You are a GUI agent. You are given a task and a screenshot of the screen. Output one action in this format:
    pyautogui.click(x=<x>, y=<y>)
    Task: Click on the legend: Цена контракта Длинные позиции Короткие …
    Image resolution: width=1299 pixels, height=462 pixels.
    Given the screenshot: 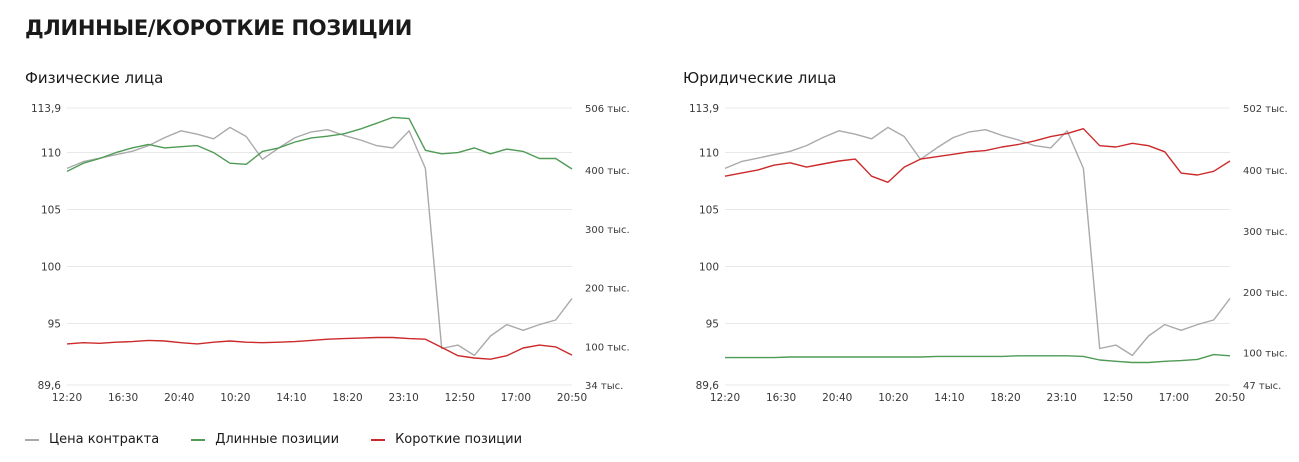 What is the action you would take?
    pyautogui.click(x=273, y=439)
    